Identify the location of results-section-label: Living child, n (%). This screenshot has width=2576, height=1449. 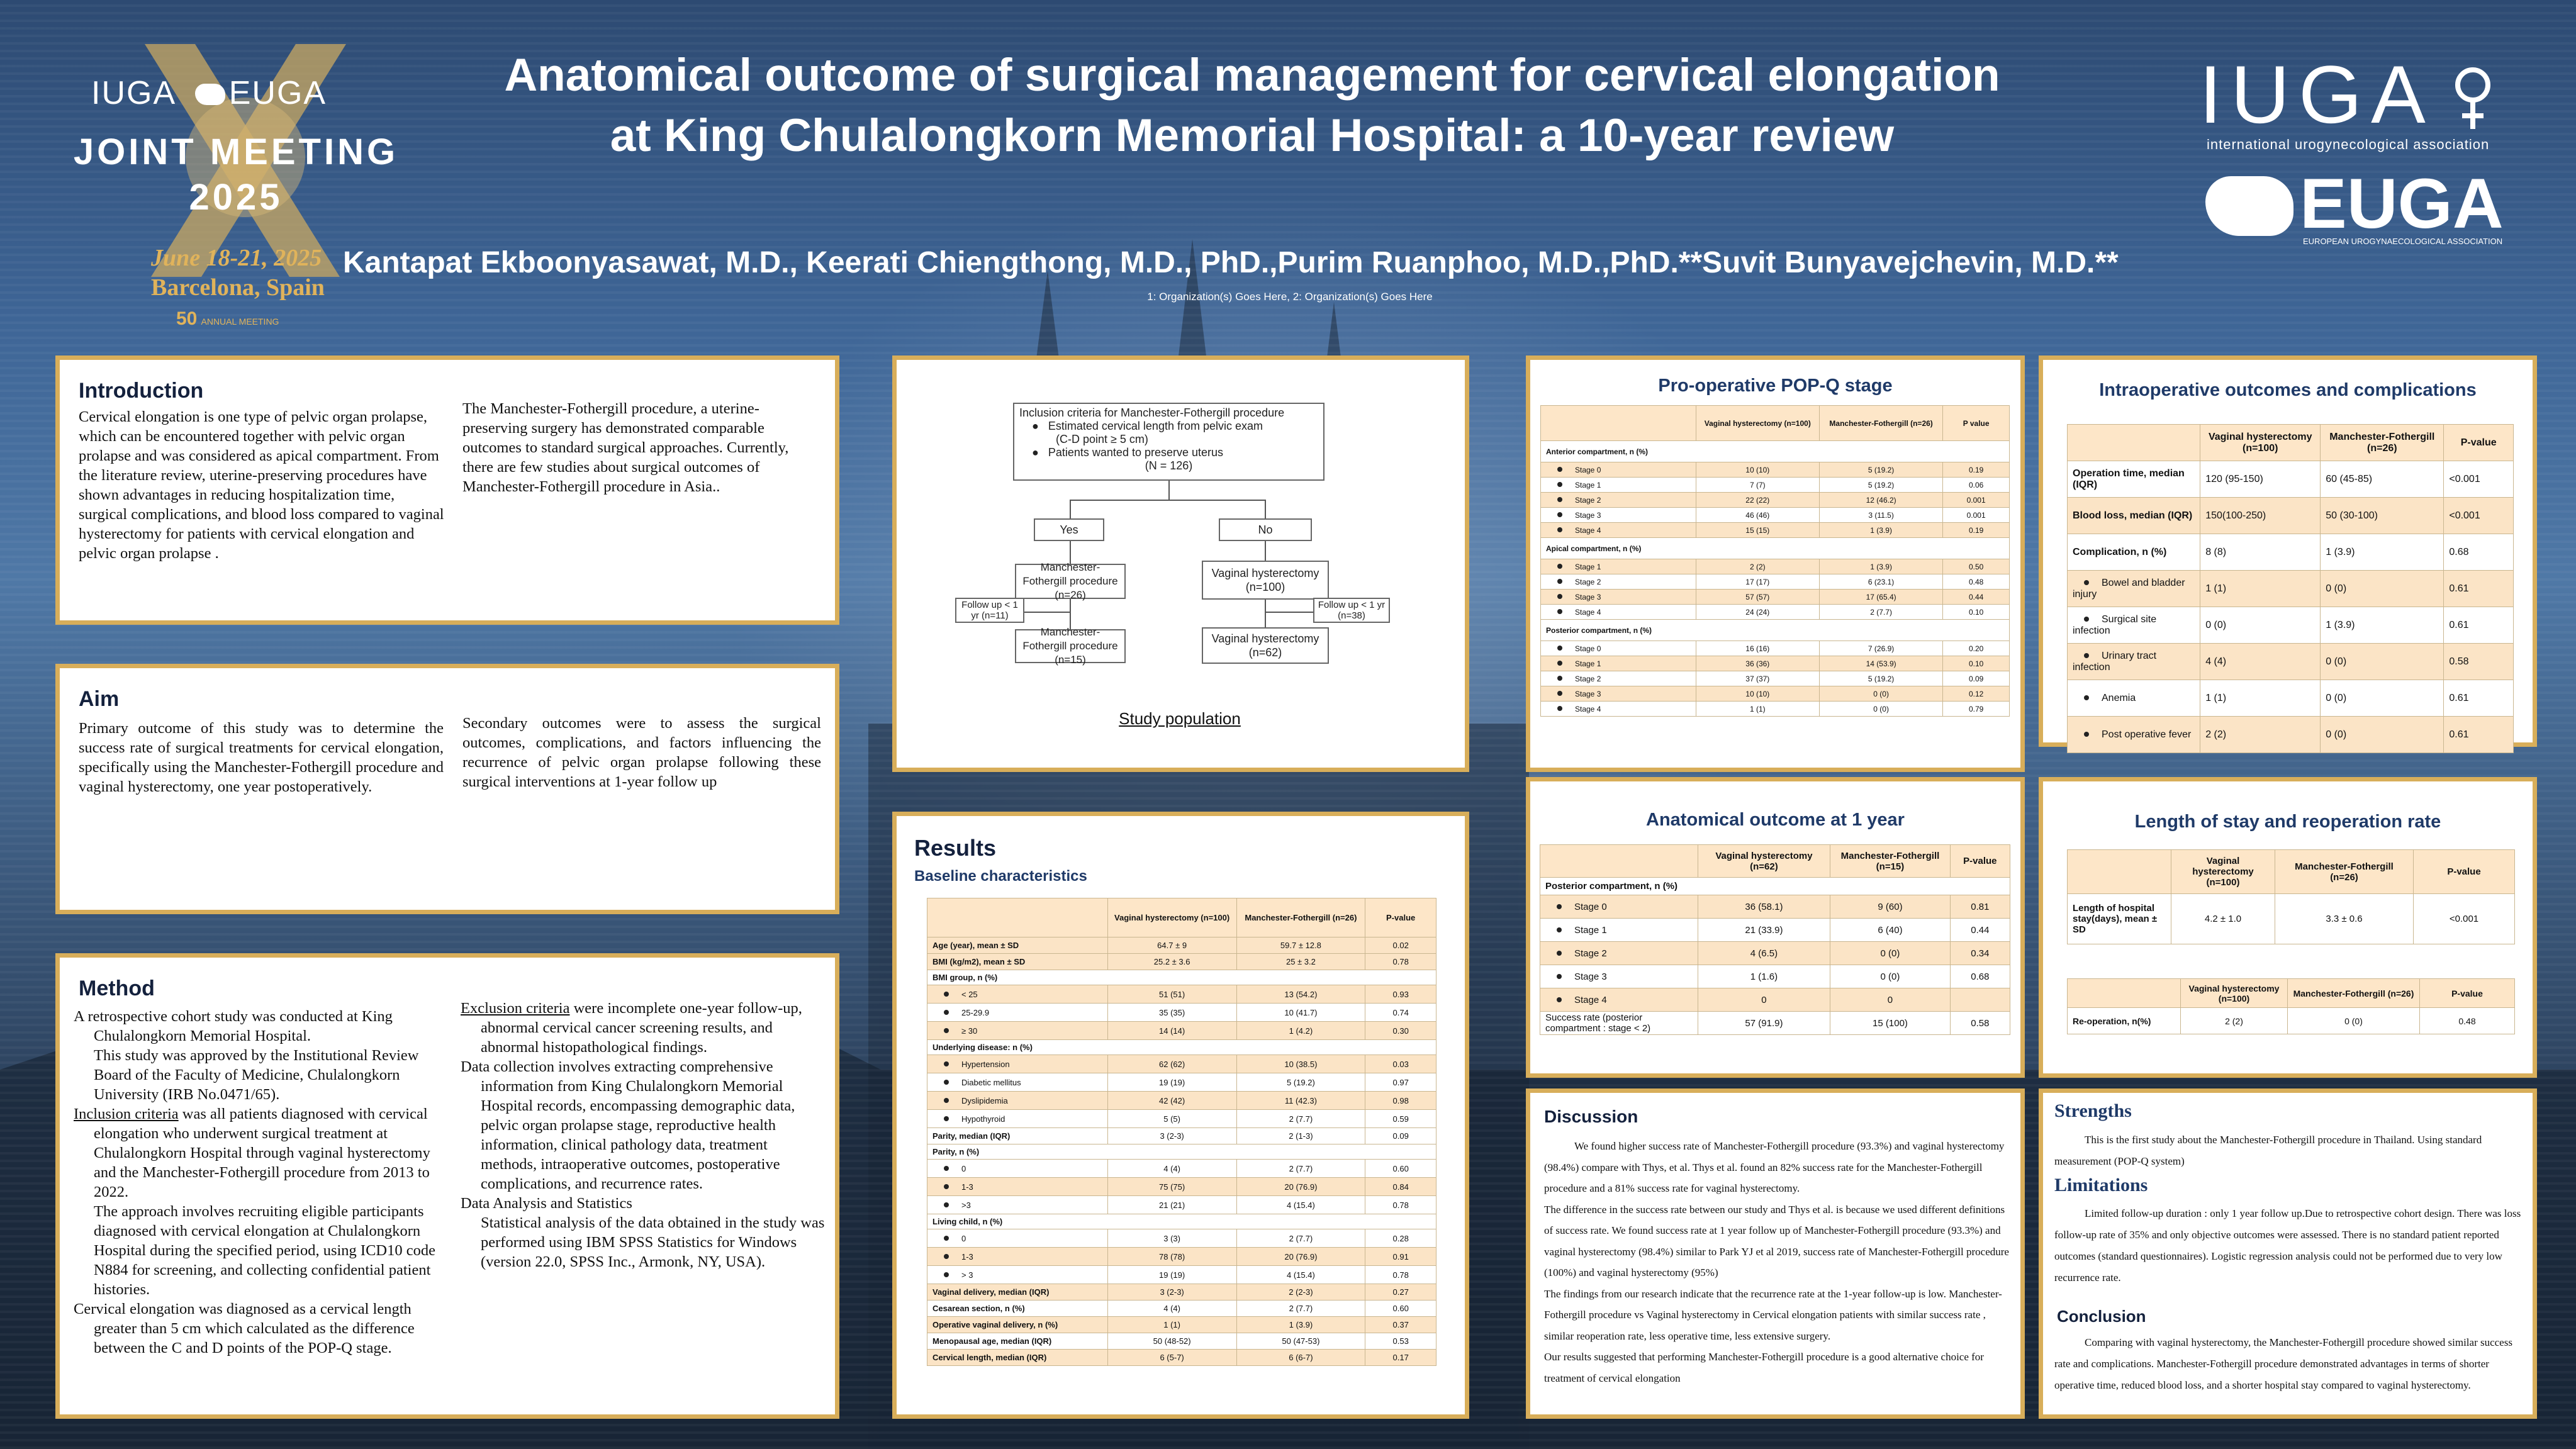
(1181, 1221).